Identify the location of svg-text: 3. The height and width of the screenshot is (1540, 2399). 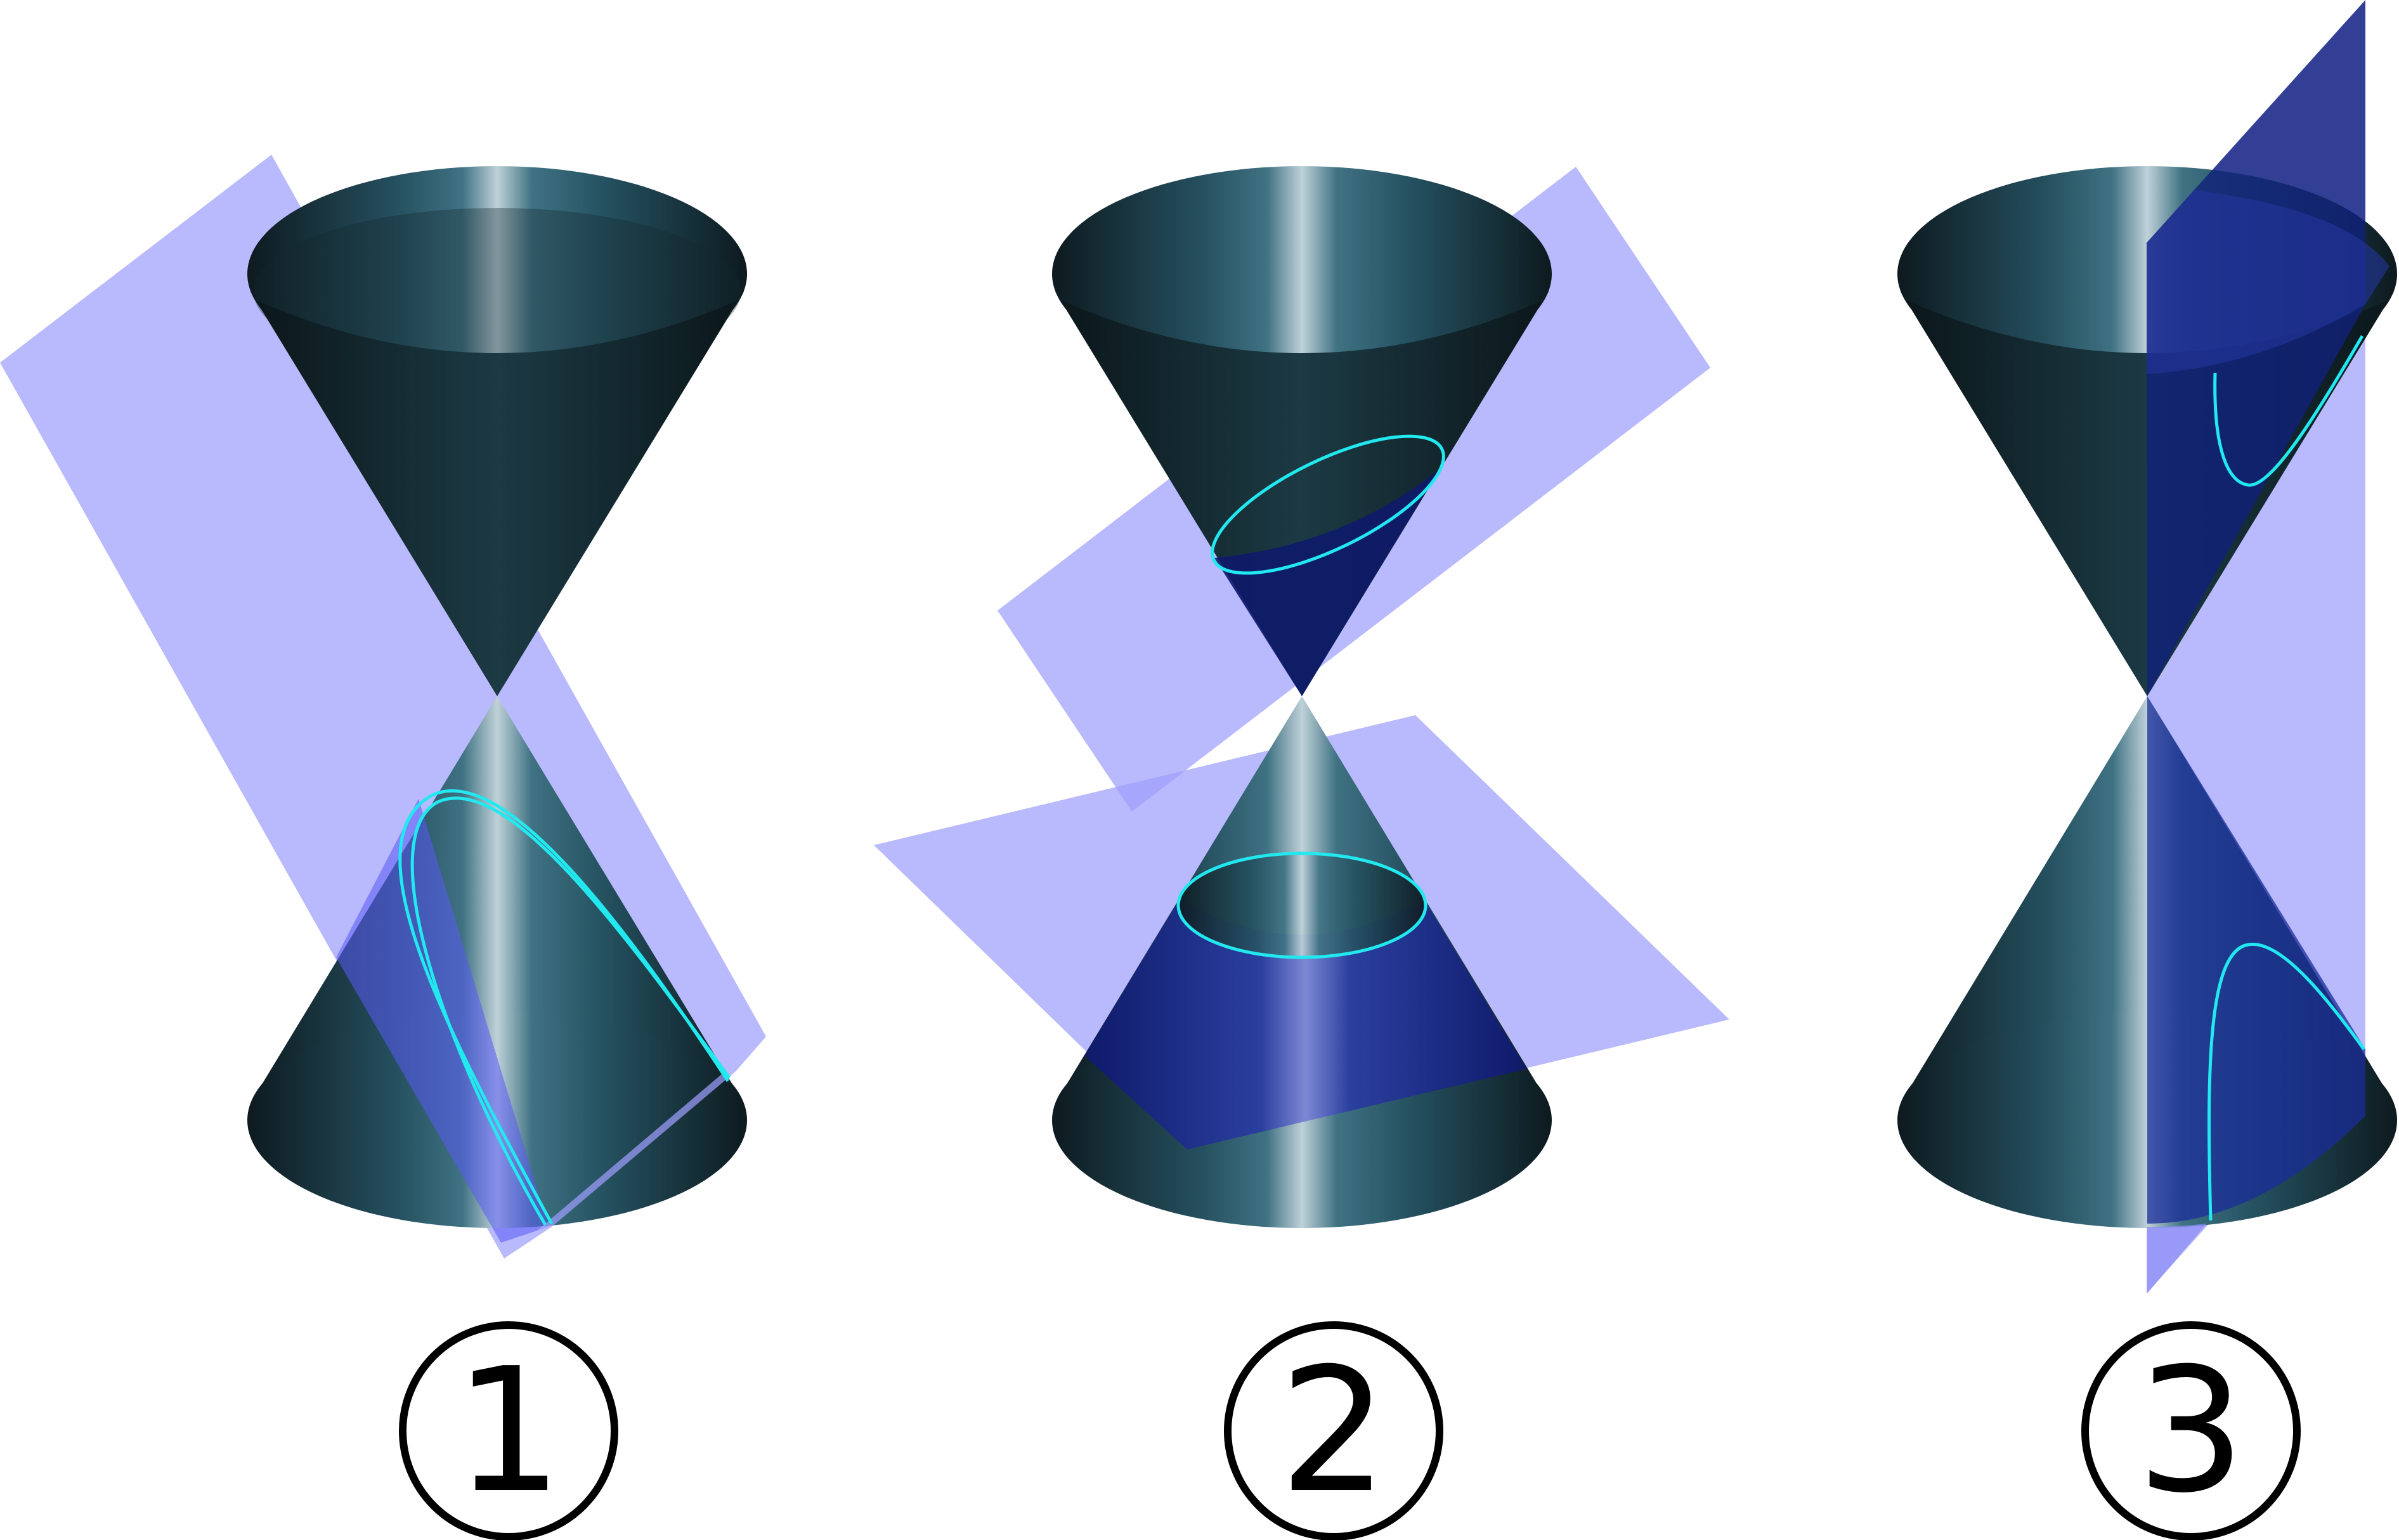
(2191, 1431).